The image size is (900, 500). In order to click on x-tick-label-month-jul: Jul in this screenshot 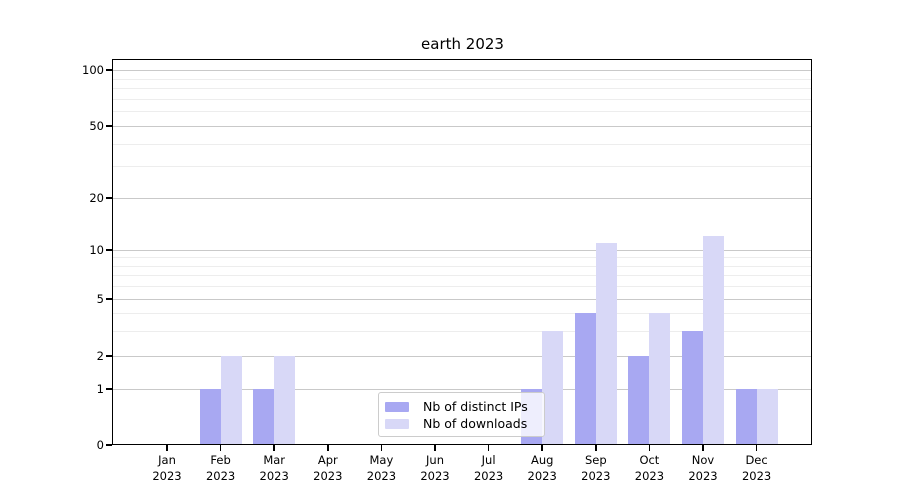, I will do `click(488, 460)`.